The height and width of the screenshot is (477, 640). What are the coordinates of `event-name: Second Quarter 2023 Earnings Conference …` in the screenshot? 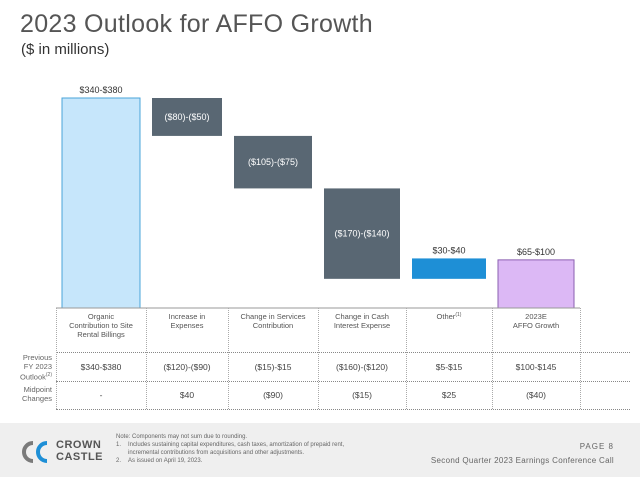 It's located at (522, 460).